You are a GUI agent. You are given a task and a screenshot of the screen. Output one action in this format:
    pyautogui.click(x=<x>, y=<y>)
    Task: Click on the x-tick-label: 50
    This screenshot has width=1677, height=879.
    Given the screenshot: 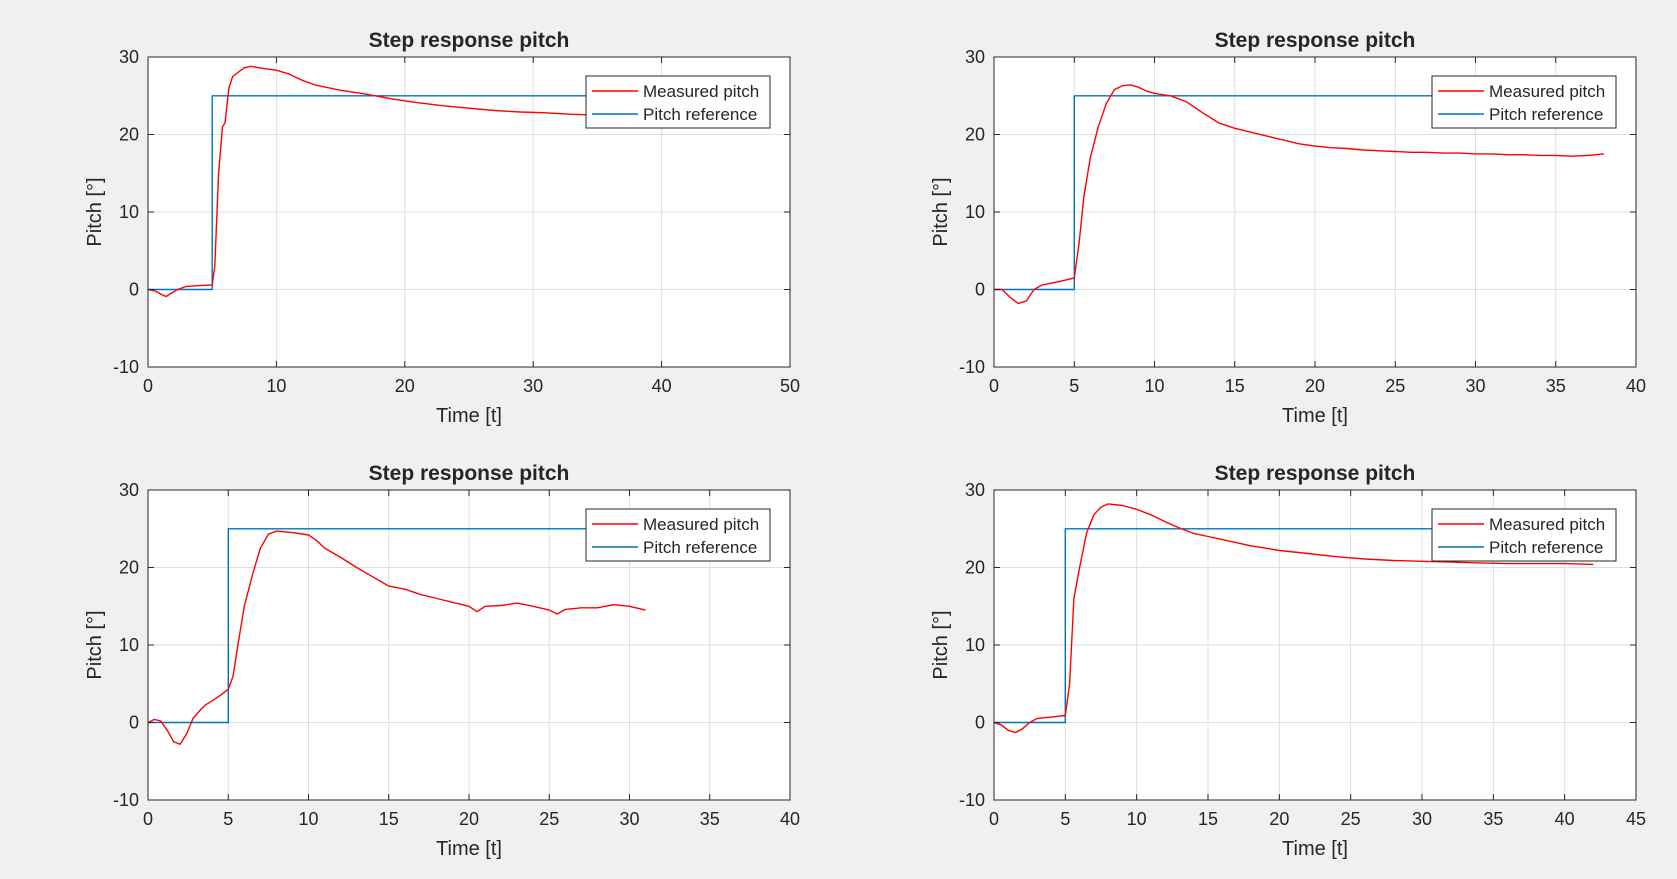 What is the action you would take?
    pyautogui.click(x=790, y=386)
    